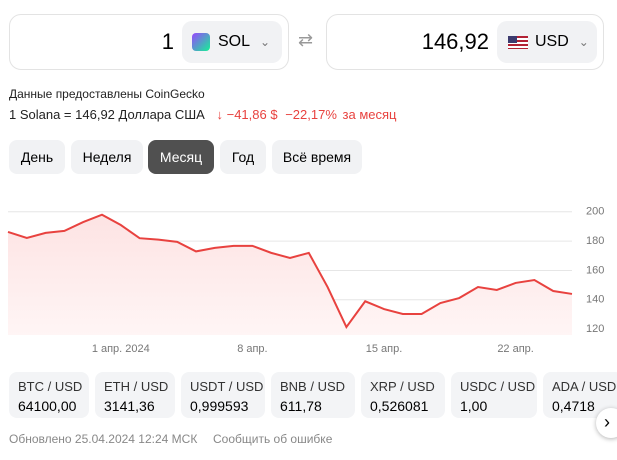  I want to click on down-arrow: ↓, so click(219, 114).